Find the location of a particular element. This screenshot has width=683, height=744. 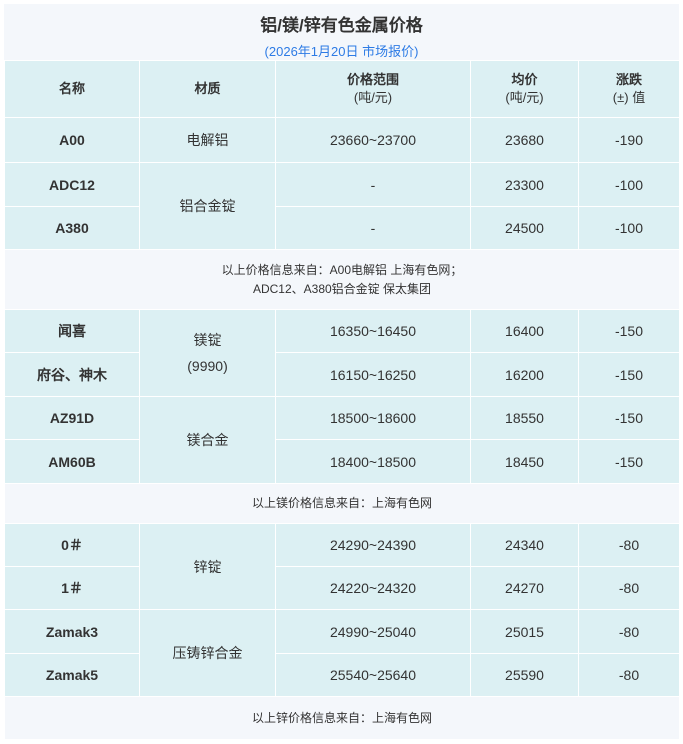

cell-name: A380 is located at coordinates (72, 228).